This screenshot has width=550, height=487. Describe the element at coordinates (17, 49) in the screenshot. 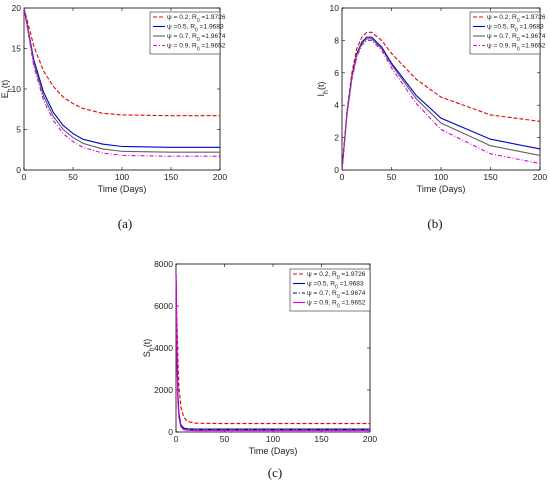

I see `y-tick-label: 15` at that location.